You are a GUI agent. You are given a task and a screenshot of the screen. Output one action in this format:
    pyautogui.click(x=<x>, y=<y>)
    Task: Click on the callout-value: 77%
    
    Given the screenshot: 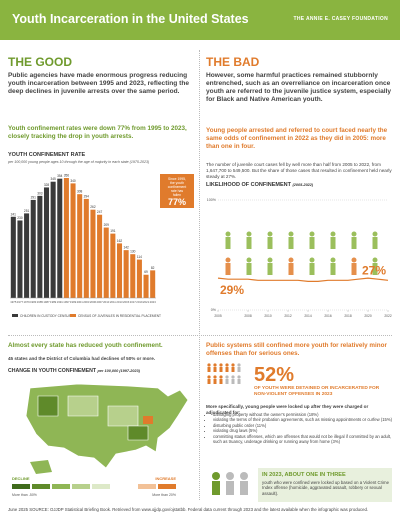 What is the action you would take?
    pyautogui.click(x=177, y=202)
    